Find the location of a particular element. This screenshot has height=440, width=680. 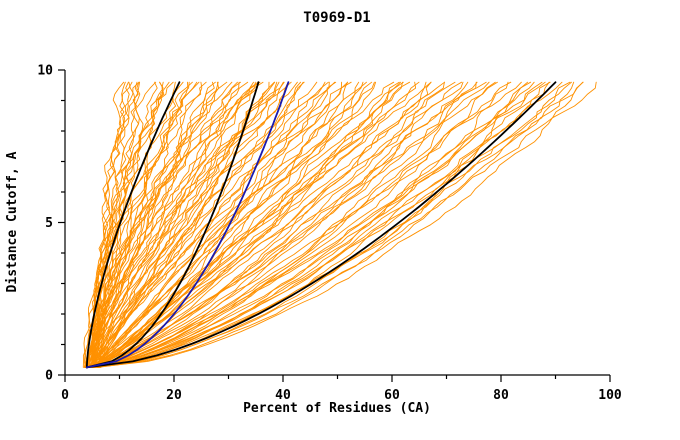

y-tick-label: 0 is located at coordinates (49, 376).